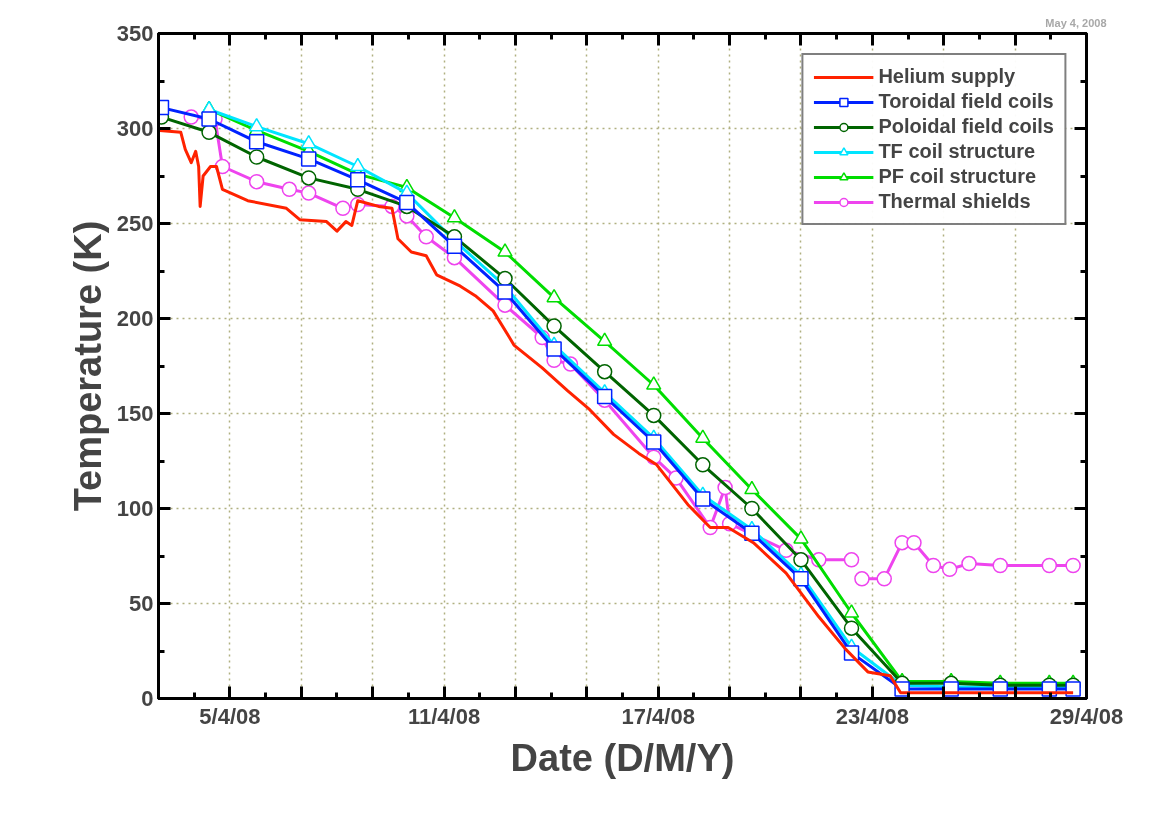 Image resolution: width=1157 pixels, height=825 pixels. What do you see at coordinates (966, 101) in the screenshot?
I see `legend-label: Toroidal field coils` at bounding box center [966, 101].